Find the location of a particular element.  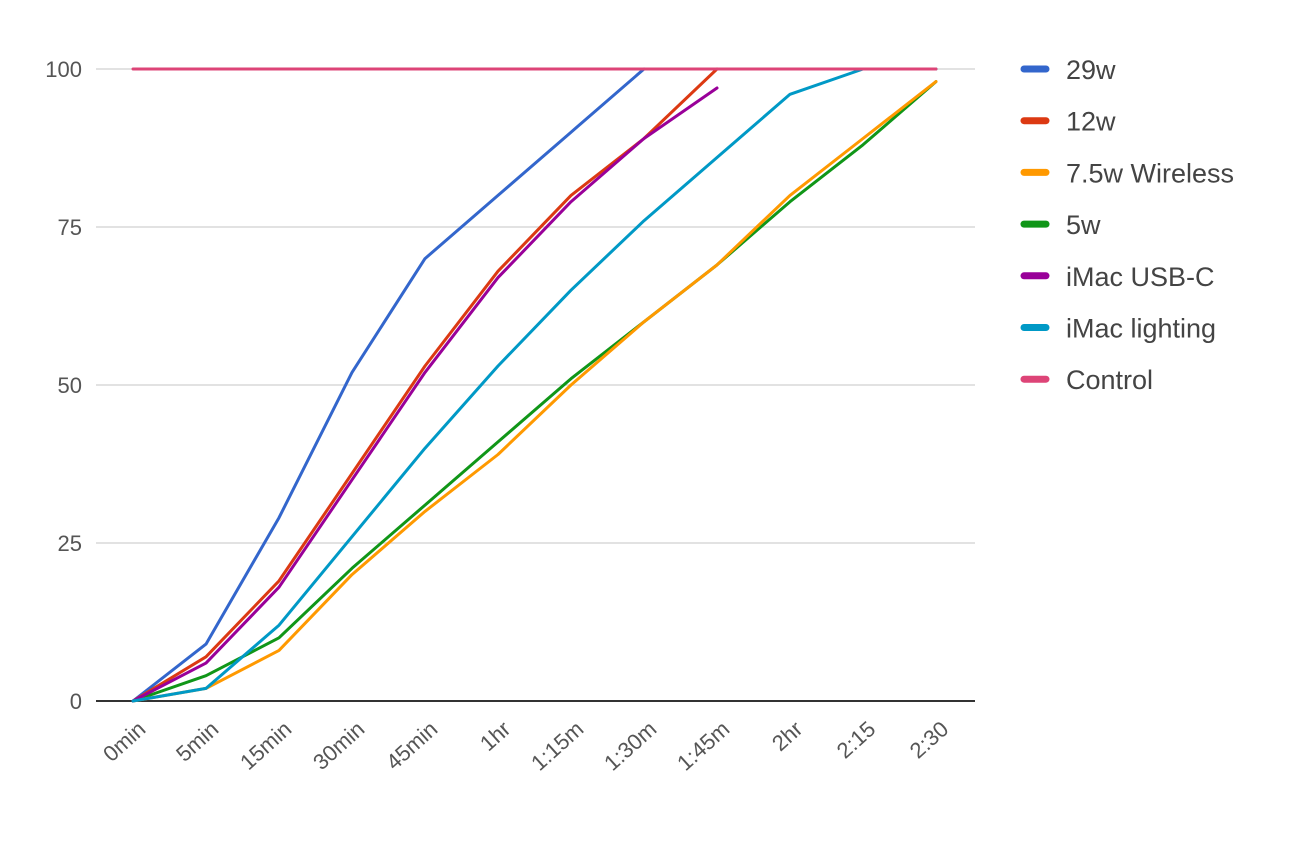

y-tick-label: 25 is located at coordinates (70, 543).